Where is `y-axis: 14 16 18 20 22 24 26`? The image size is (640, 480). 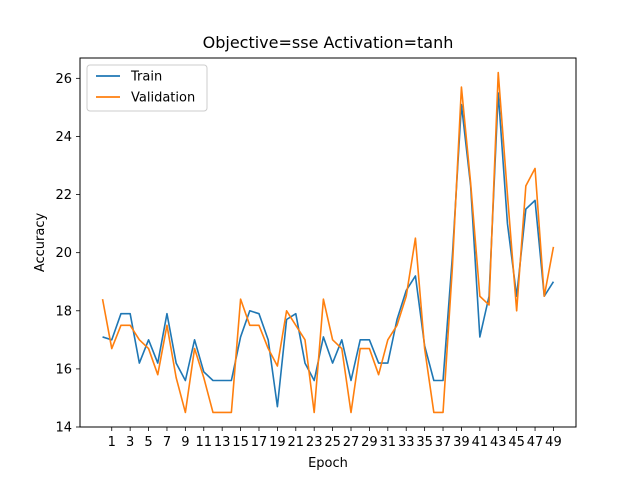 y-axis: 14 16 18 20 22 24 26 is located at coordinates (67, 254).